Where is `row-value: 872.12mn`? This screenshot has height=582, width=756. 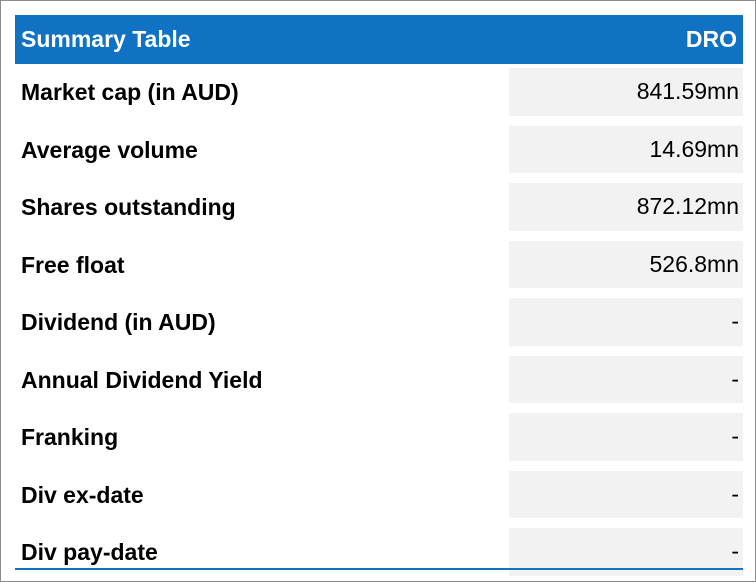 row-value: 872.12mn is located at coordinates (626, 207).